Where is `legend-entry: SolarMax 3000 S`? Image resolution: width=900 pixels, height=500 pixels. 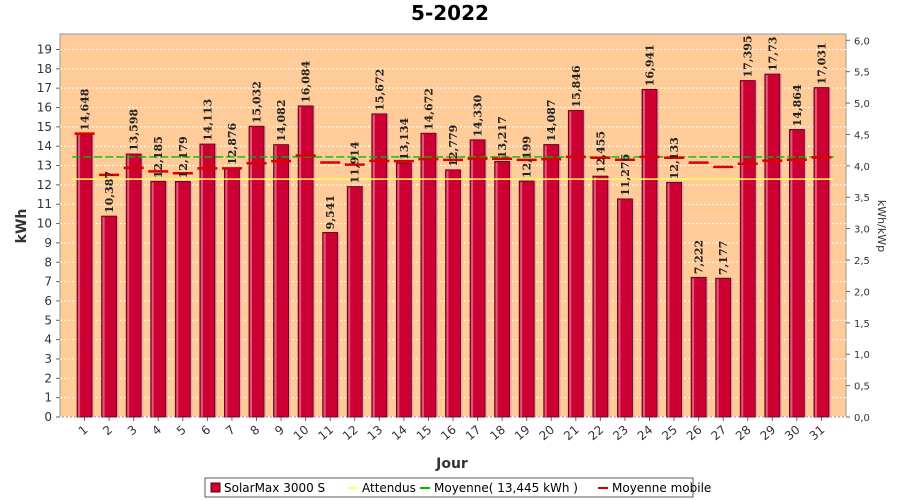 legend-entry: SolarMax 3000 S is located at coordinates (274, 488).